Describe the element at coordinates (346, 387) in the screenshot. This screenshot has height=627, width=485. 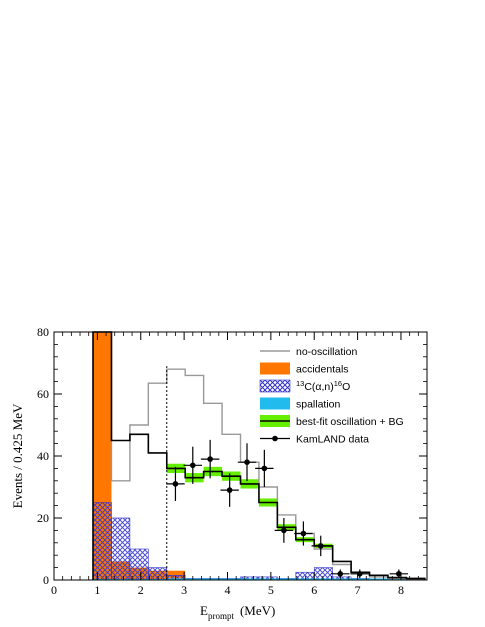
I see `legend-label-part: O` at that location.